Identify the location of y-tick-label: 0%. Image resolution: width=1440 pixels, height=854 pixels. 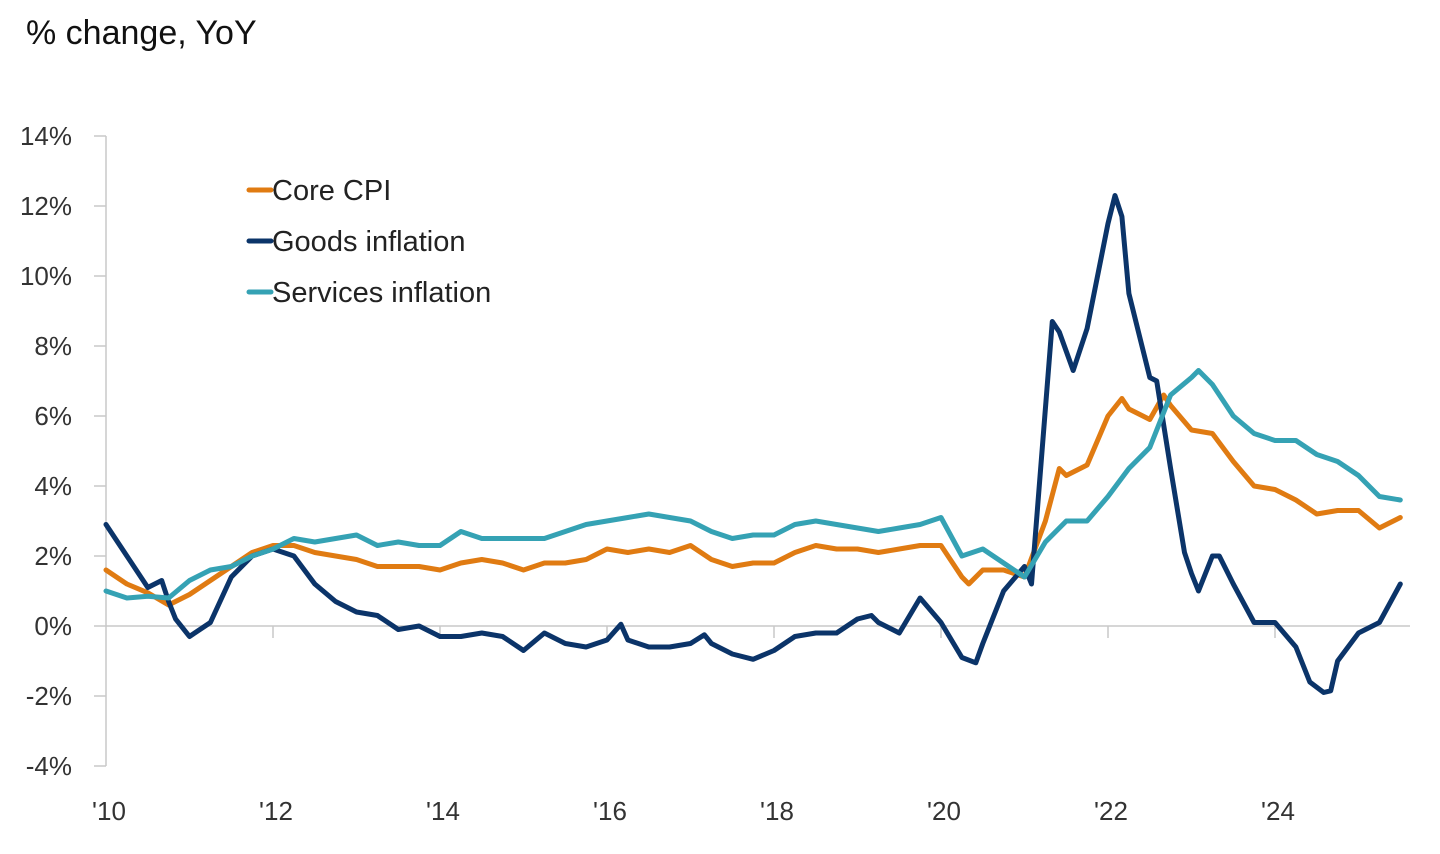
(53, 626).